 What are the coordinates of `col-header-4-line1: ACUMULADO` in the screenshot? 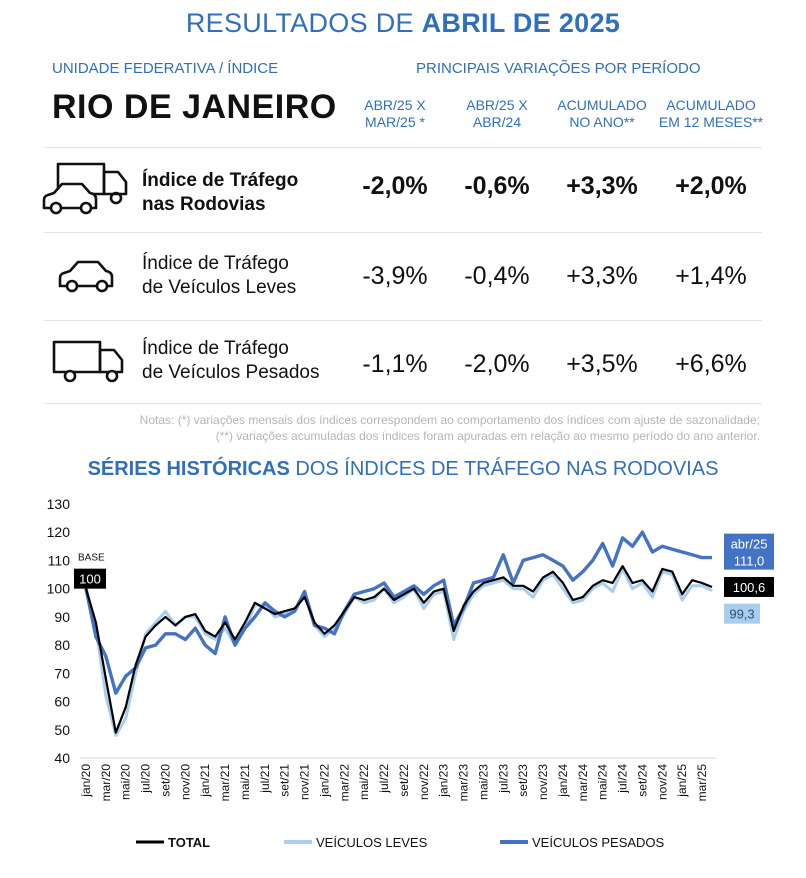 It's located at (711, 105).